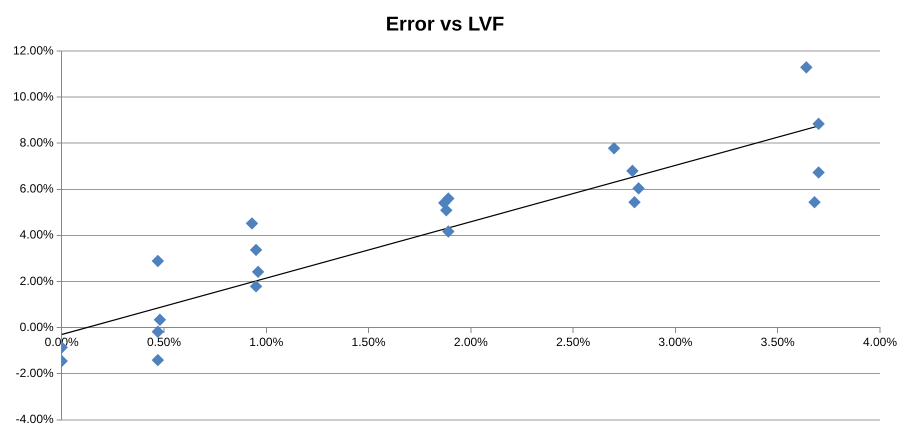  Describe the element at coordinates (33, 50) in the screenshot. I see `y-tick-label: 12.00%` at that location.